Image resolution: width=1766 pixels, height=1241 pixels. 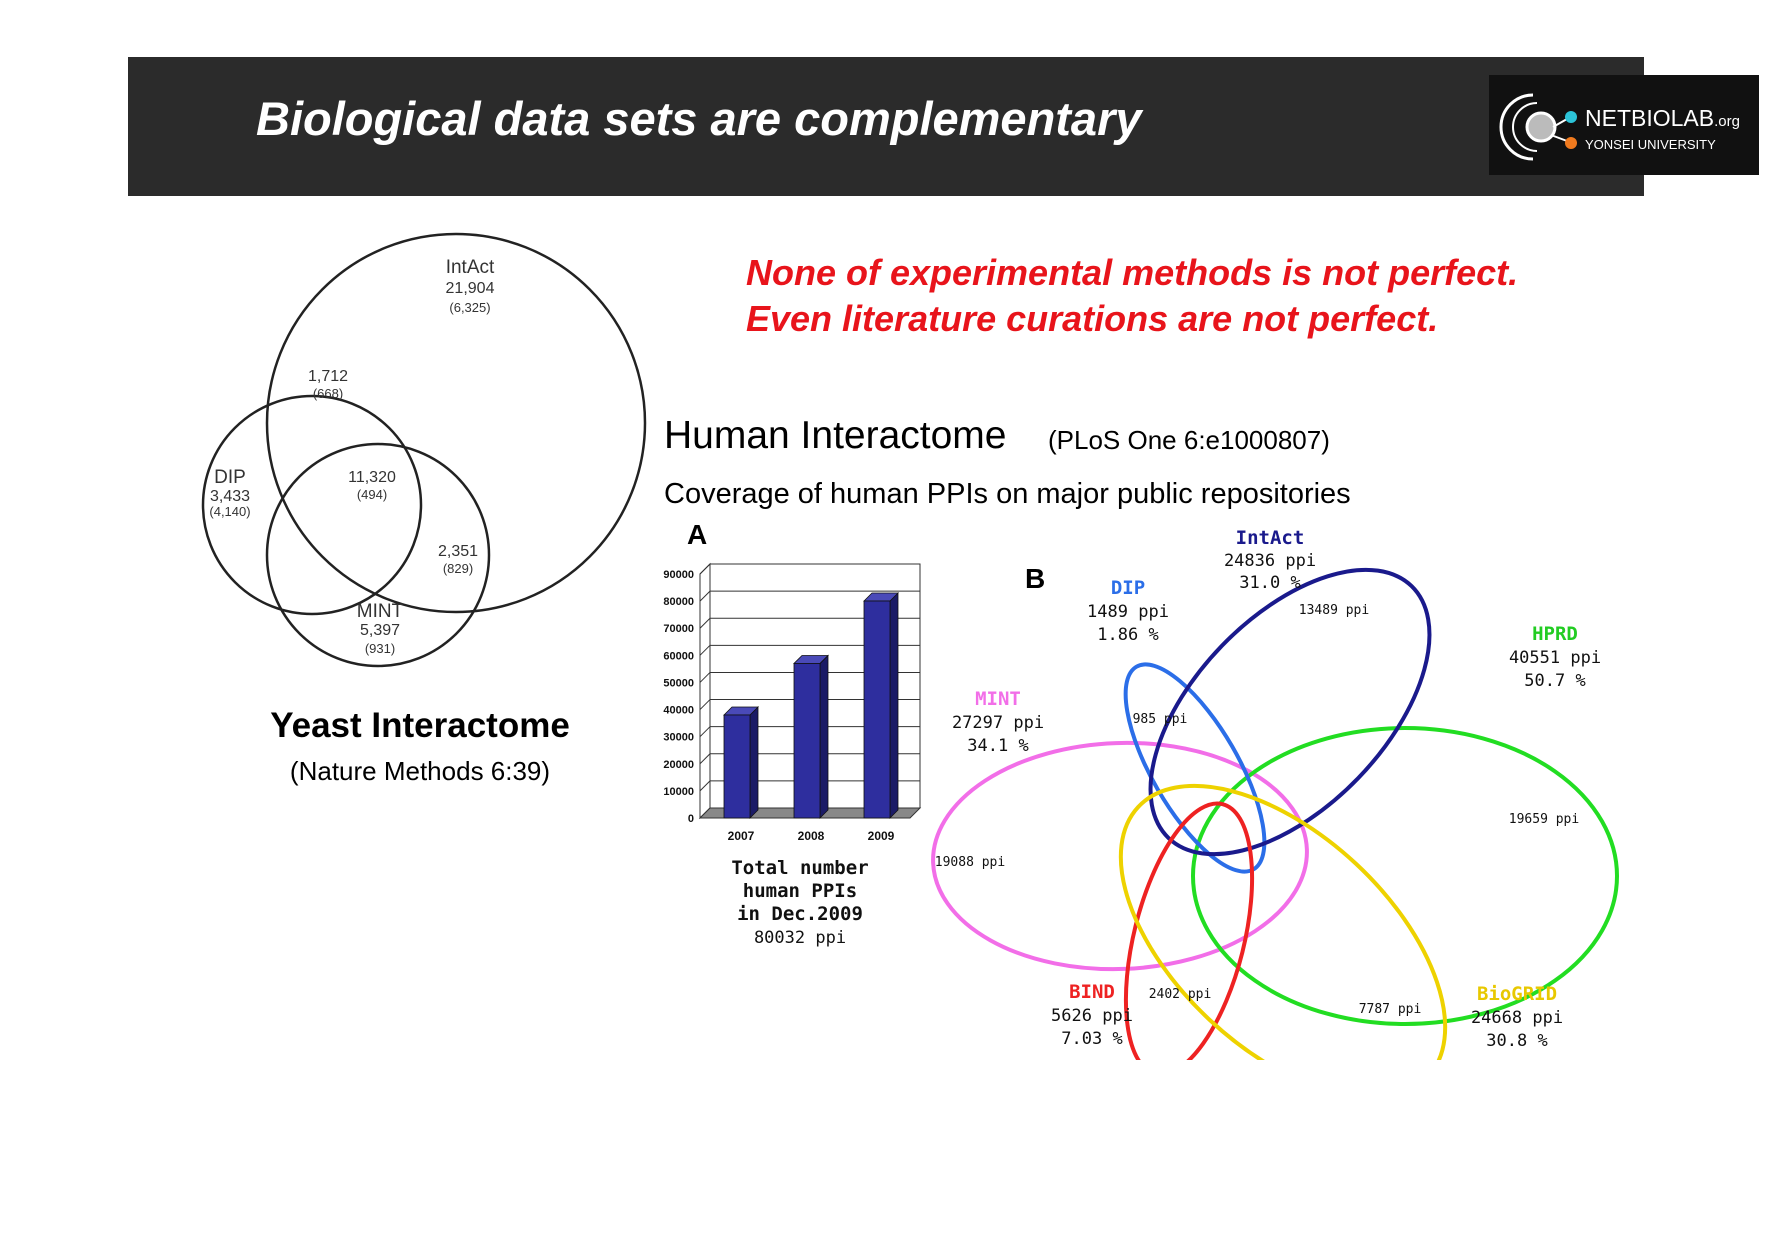 I want to click on yeast-mint-sub: (931), so click(x=380, y=648).